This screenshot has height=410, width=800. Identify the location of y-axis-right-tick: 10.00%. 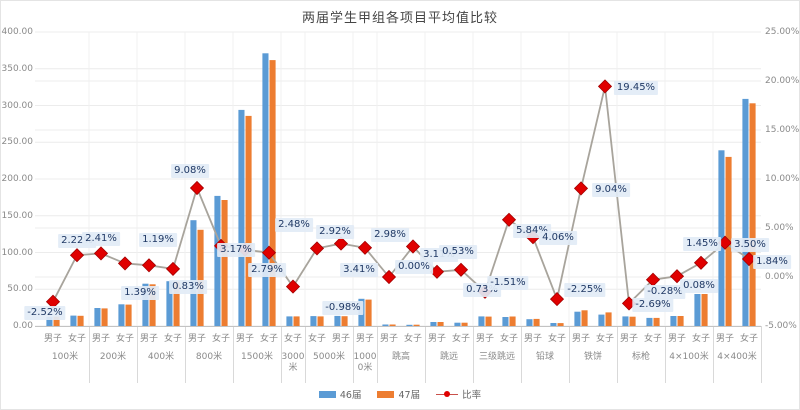
(782, 179).